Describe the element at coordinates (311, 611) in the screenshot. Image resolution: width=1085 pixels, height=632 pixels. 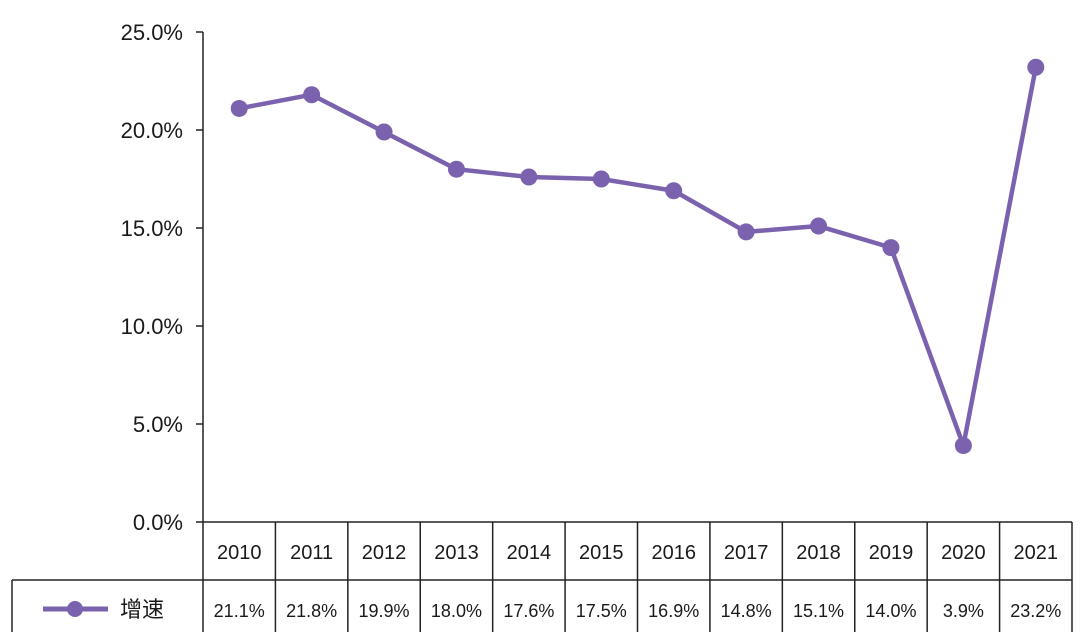
I see `data-label: 21.8%` at that location.